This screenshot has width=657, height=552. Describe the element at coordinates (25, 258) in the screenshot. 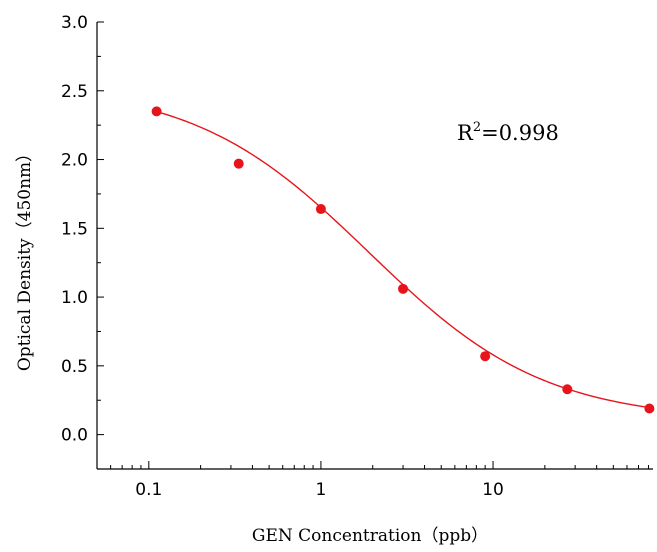

I see `y-axis-title: Optical Density（450nm）` at that location.